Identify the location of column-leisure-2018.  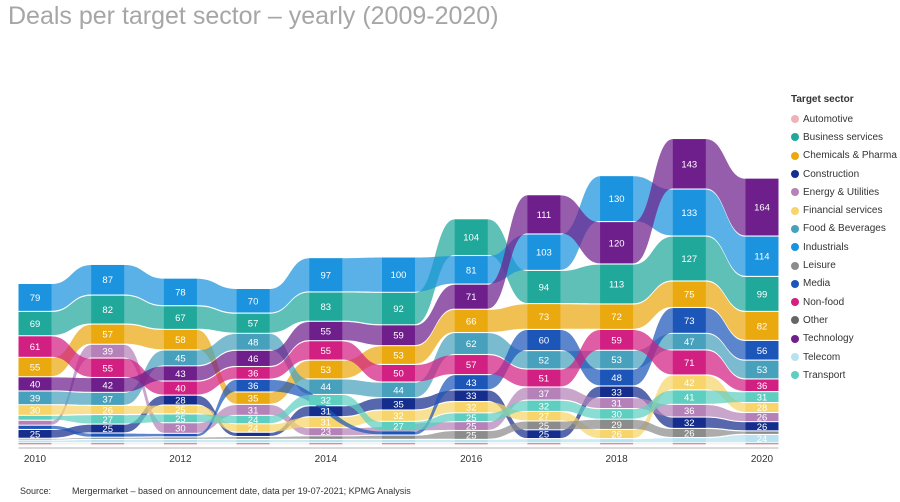
(617, 424).